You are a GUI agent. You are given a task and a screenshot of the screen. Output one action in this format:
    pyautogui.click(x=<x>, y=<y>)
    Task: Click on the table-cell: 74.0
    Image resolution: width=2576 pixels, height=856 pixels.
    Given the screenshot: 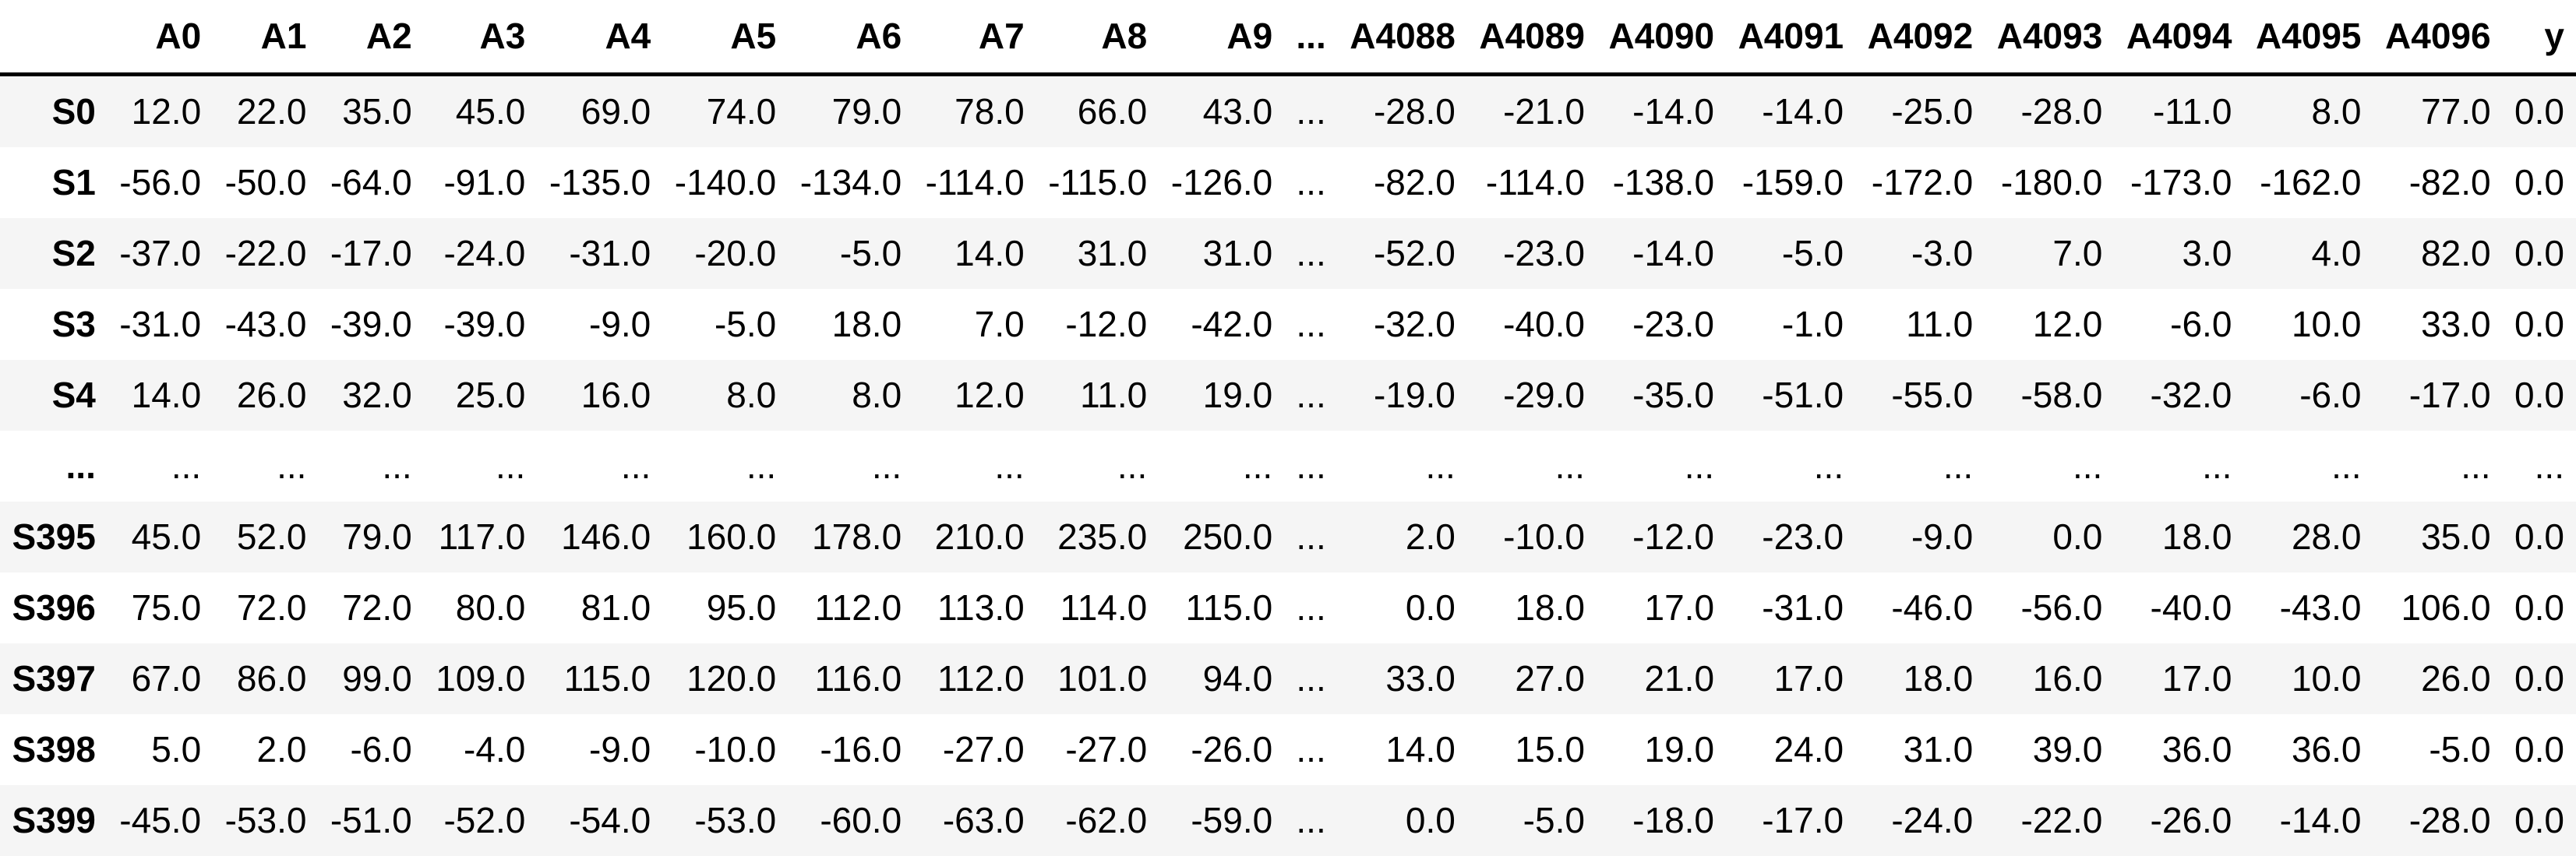 What is the action you would take?
    pyautogui.click(x=725, y=111)
    